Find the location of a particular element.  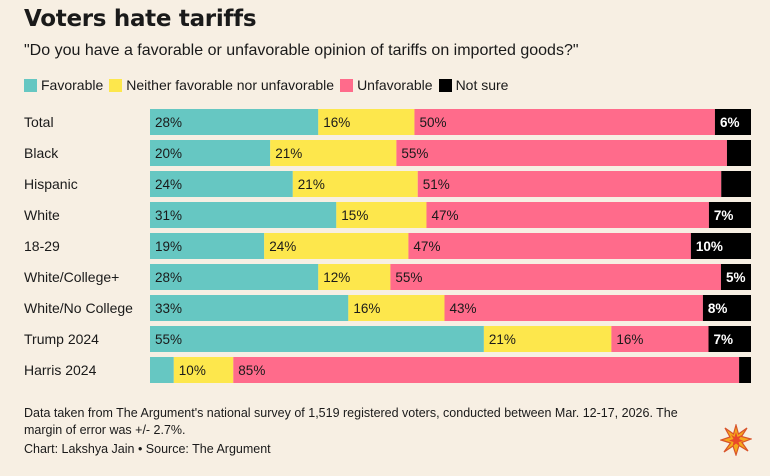

legend-label-not-sure: Not sure is located at coordinates (482, 85).